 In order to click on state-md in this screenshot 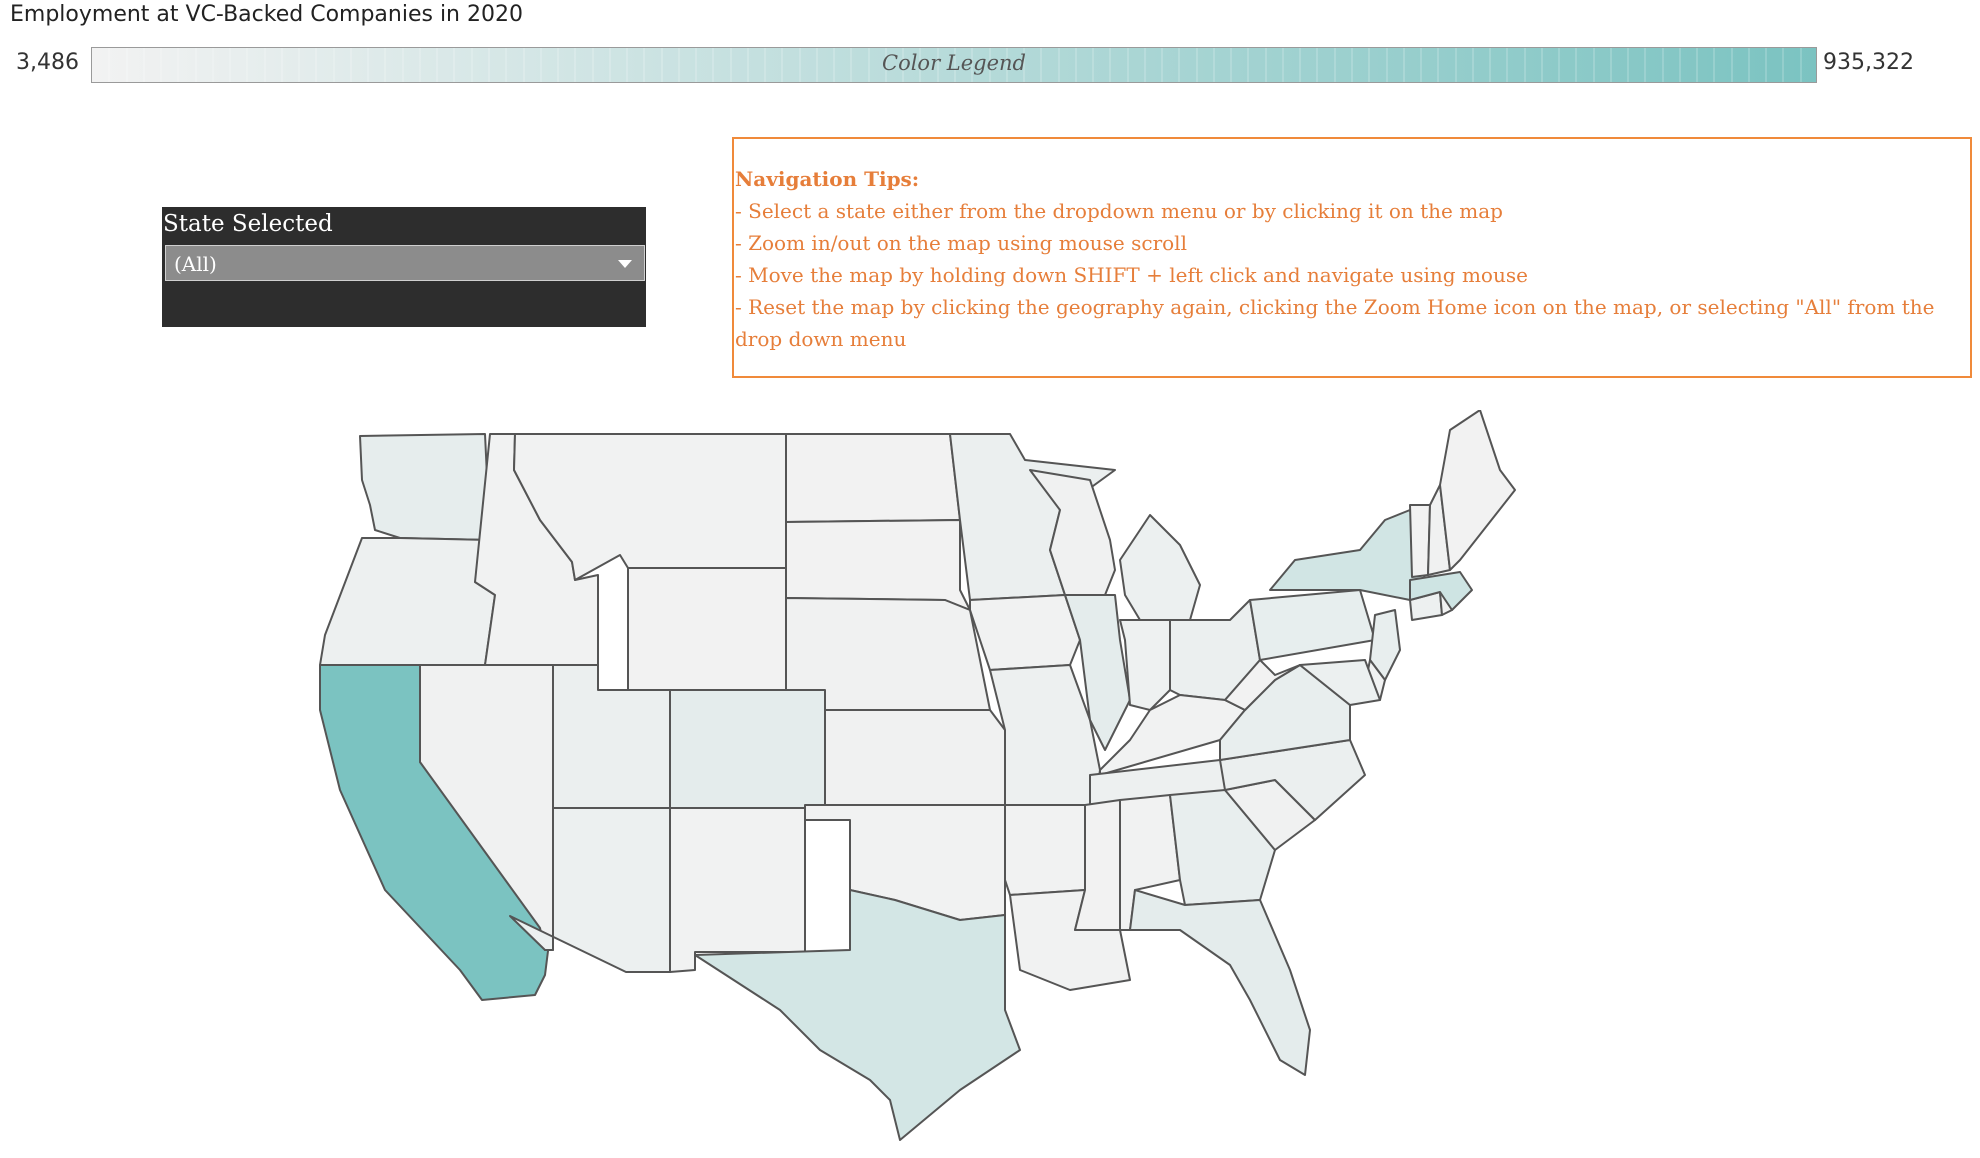, I will do `click(1340, 682)`.